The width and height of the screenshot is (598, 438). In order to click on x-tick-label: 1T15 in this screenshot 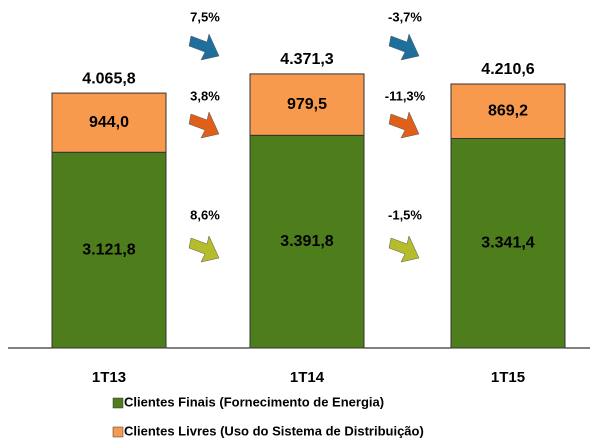, I will do `click(508, 377)`.